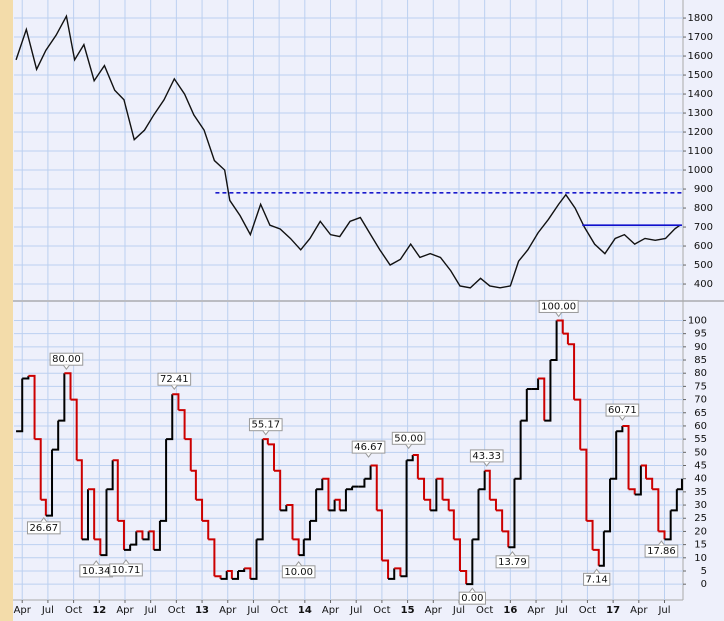  Describe the element at coordinates (700, 347) in the screenshot. I see `y-tick-label: 90` at that location.